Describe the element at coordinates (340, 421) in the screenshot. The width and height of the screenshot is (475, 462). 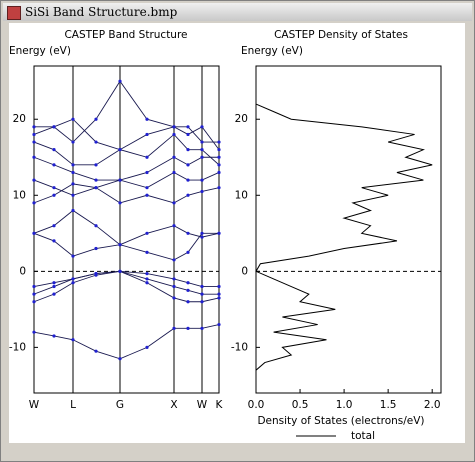
I see `x-axis-label: Density of States (electrons/eV)` at that location.